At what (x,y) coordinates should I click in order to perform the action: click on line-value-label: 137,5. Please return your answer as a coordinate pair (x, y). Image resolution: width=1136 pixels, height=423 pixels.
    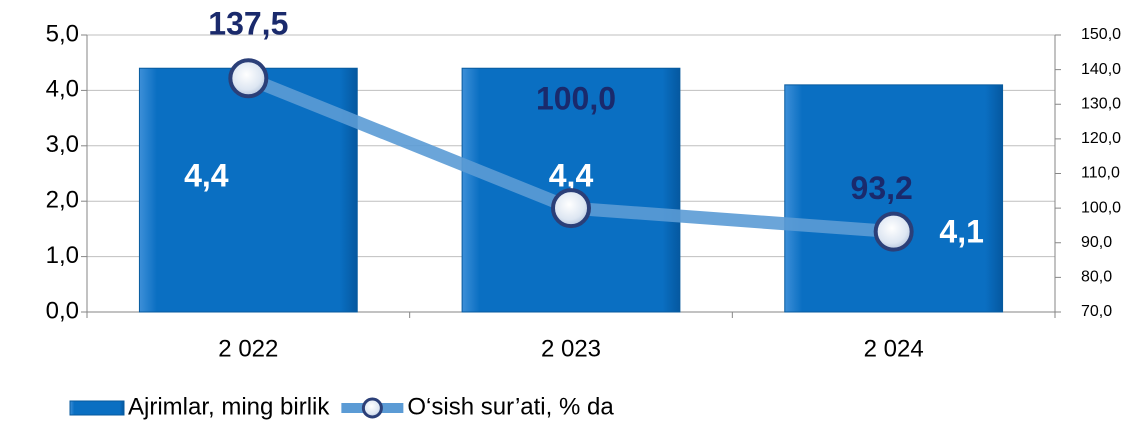
    Looking at the image, I should click on (248, 24).